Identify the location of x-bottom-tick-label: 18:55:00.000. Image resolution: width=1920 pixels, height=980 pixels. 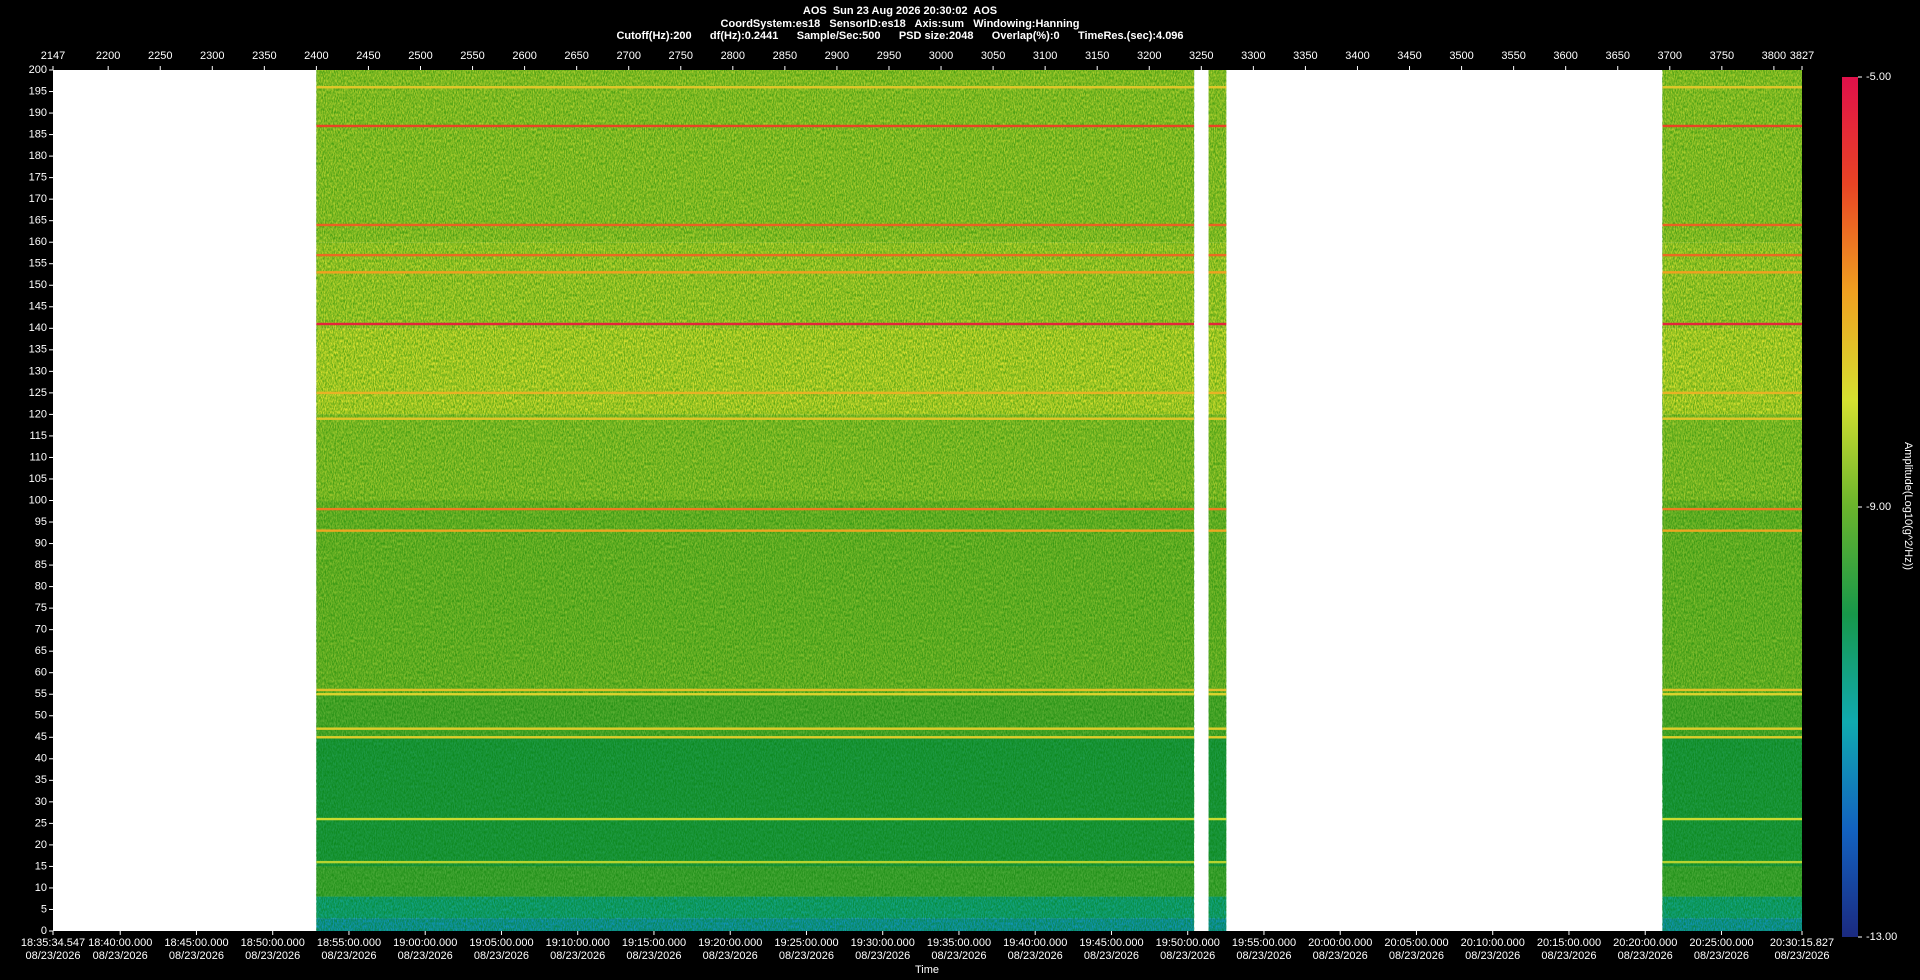
(349, 943).